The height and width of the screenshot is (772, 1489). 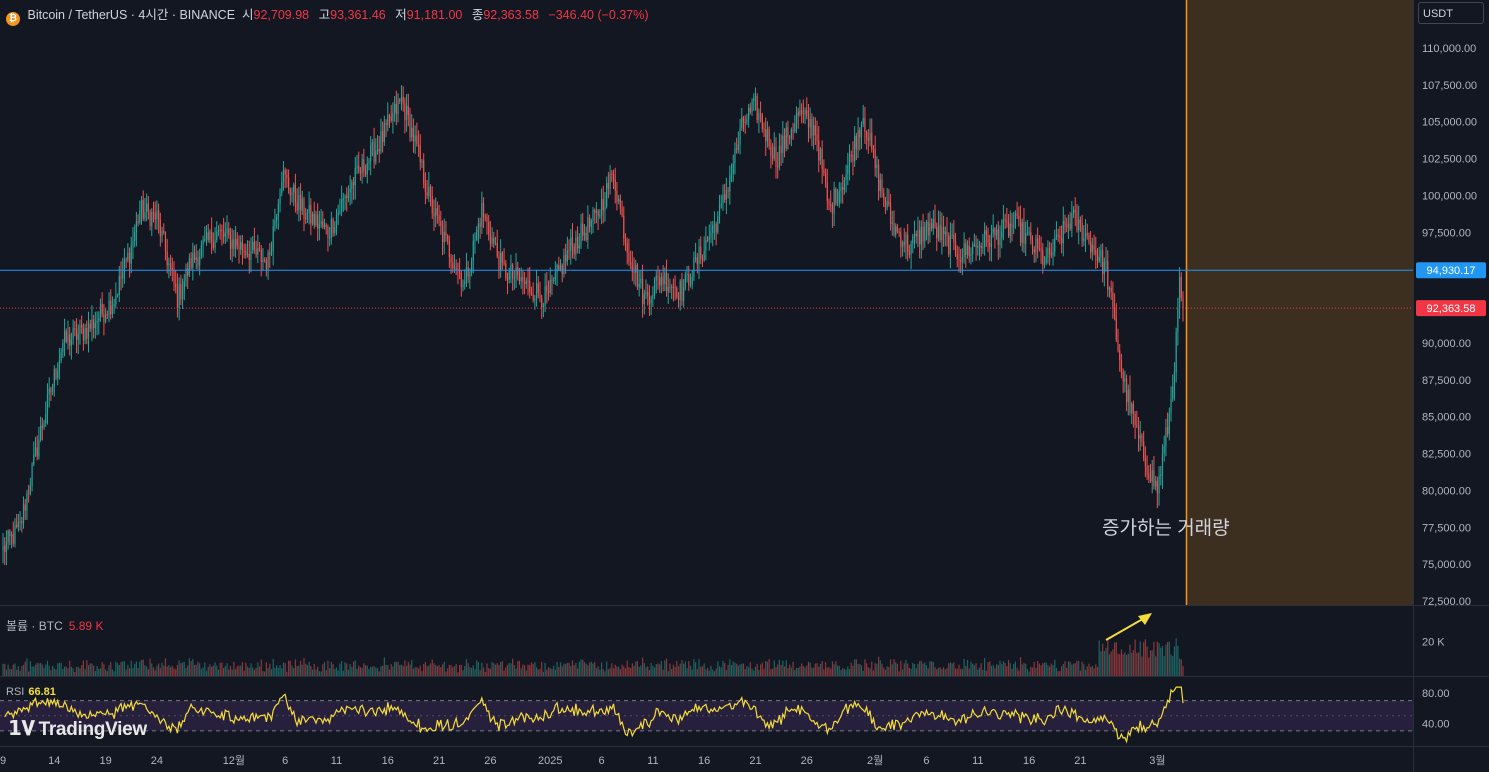 What do you see at coordinates (336, 761) in the screenshot?
I see `time-tick: 11` at bounding box center [336, 761].